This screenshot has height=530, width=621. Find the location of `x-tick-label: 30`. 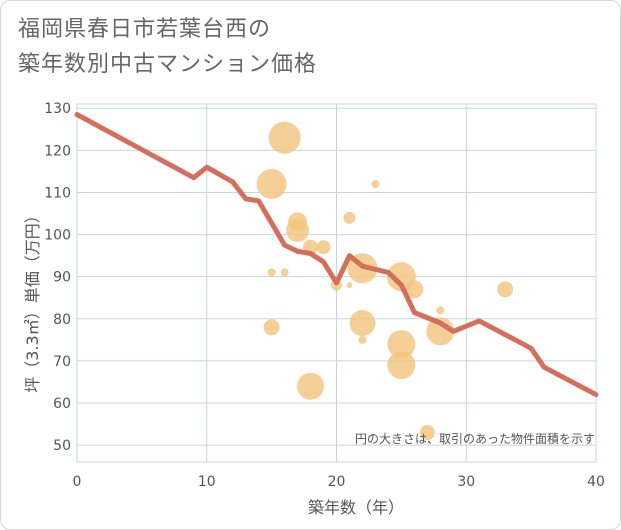

x-tick-label: 30 is located at coordinates (466, 482).